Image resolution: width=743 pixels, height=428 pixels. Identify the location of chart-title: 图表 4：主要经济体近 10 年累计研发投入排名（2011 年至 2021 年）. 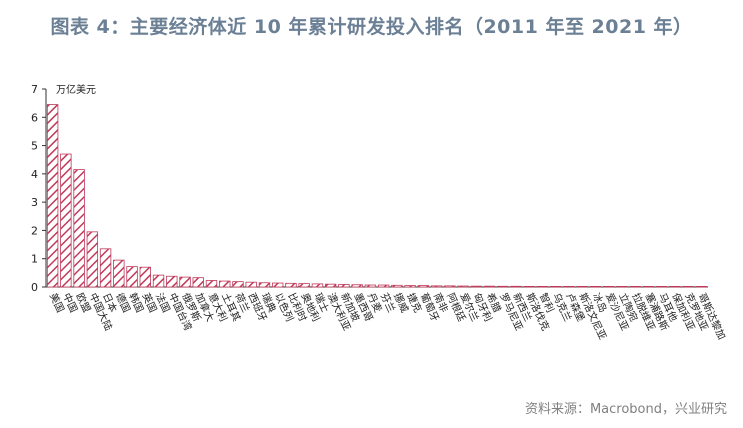
(371, 27).